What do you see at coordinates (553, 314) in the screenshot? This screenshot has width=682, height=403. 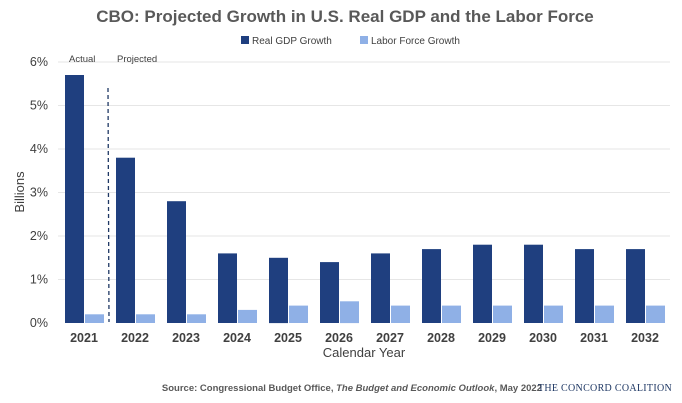 I see `bar-labor-2030` at bounding box center [553, 314].